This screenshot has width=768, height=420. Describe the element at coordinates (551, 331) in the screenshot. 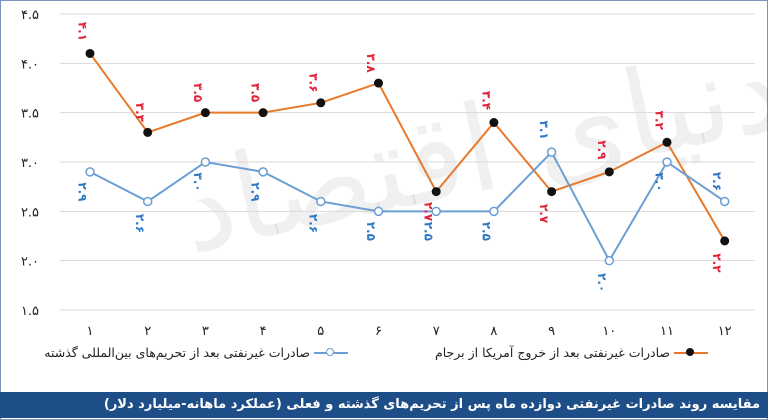

I see `x-tick-label: ۹` at that location.